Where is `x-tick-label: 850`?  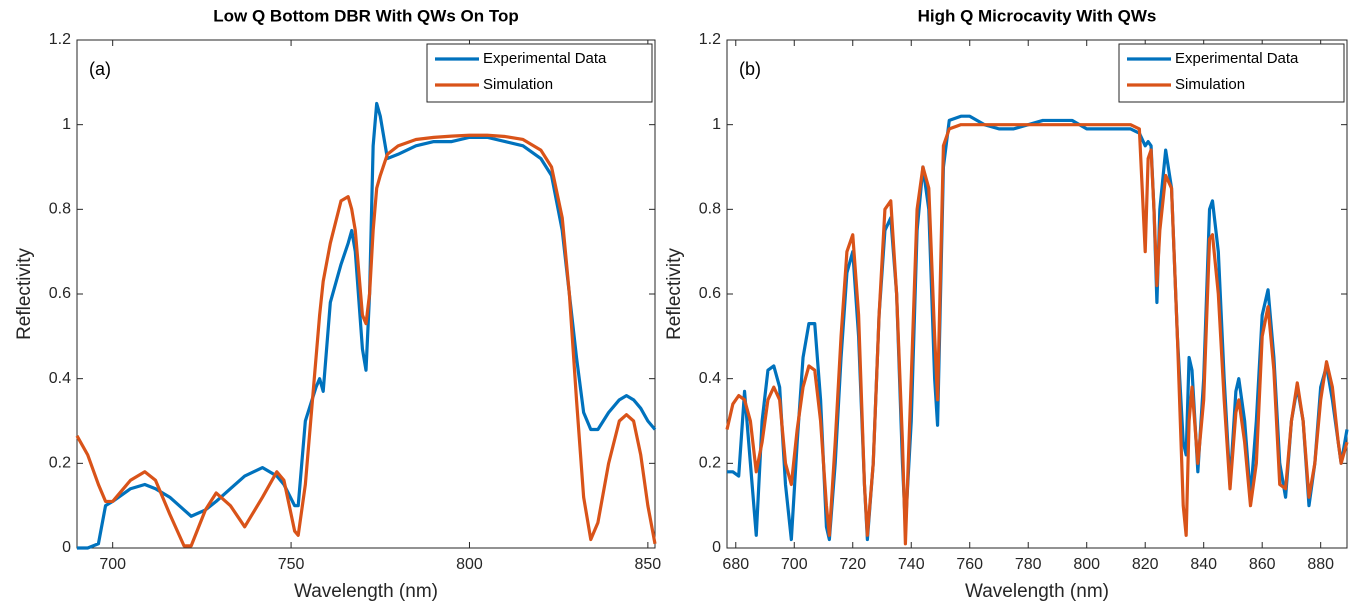
x-tick-label: 850 is located at coordinates (648, 564).